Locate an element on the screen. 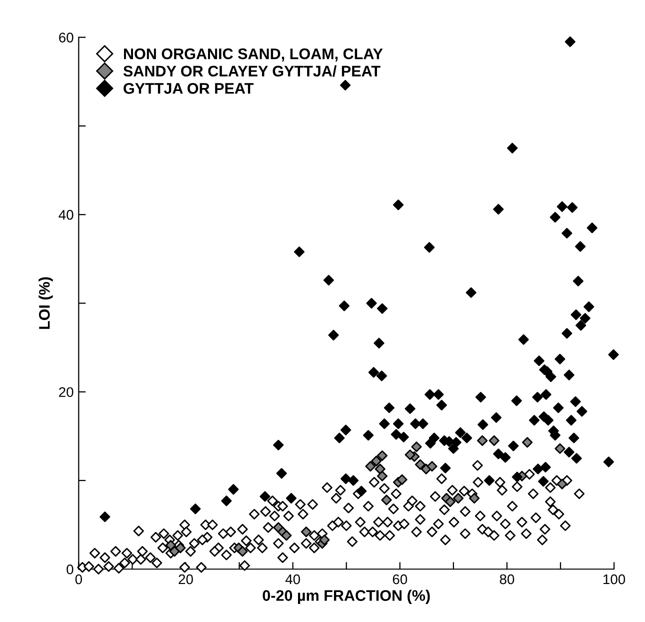 The image size is (645, 622). y-tick-label: 0 is located at coordinates (70, 569).